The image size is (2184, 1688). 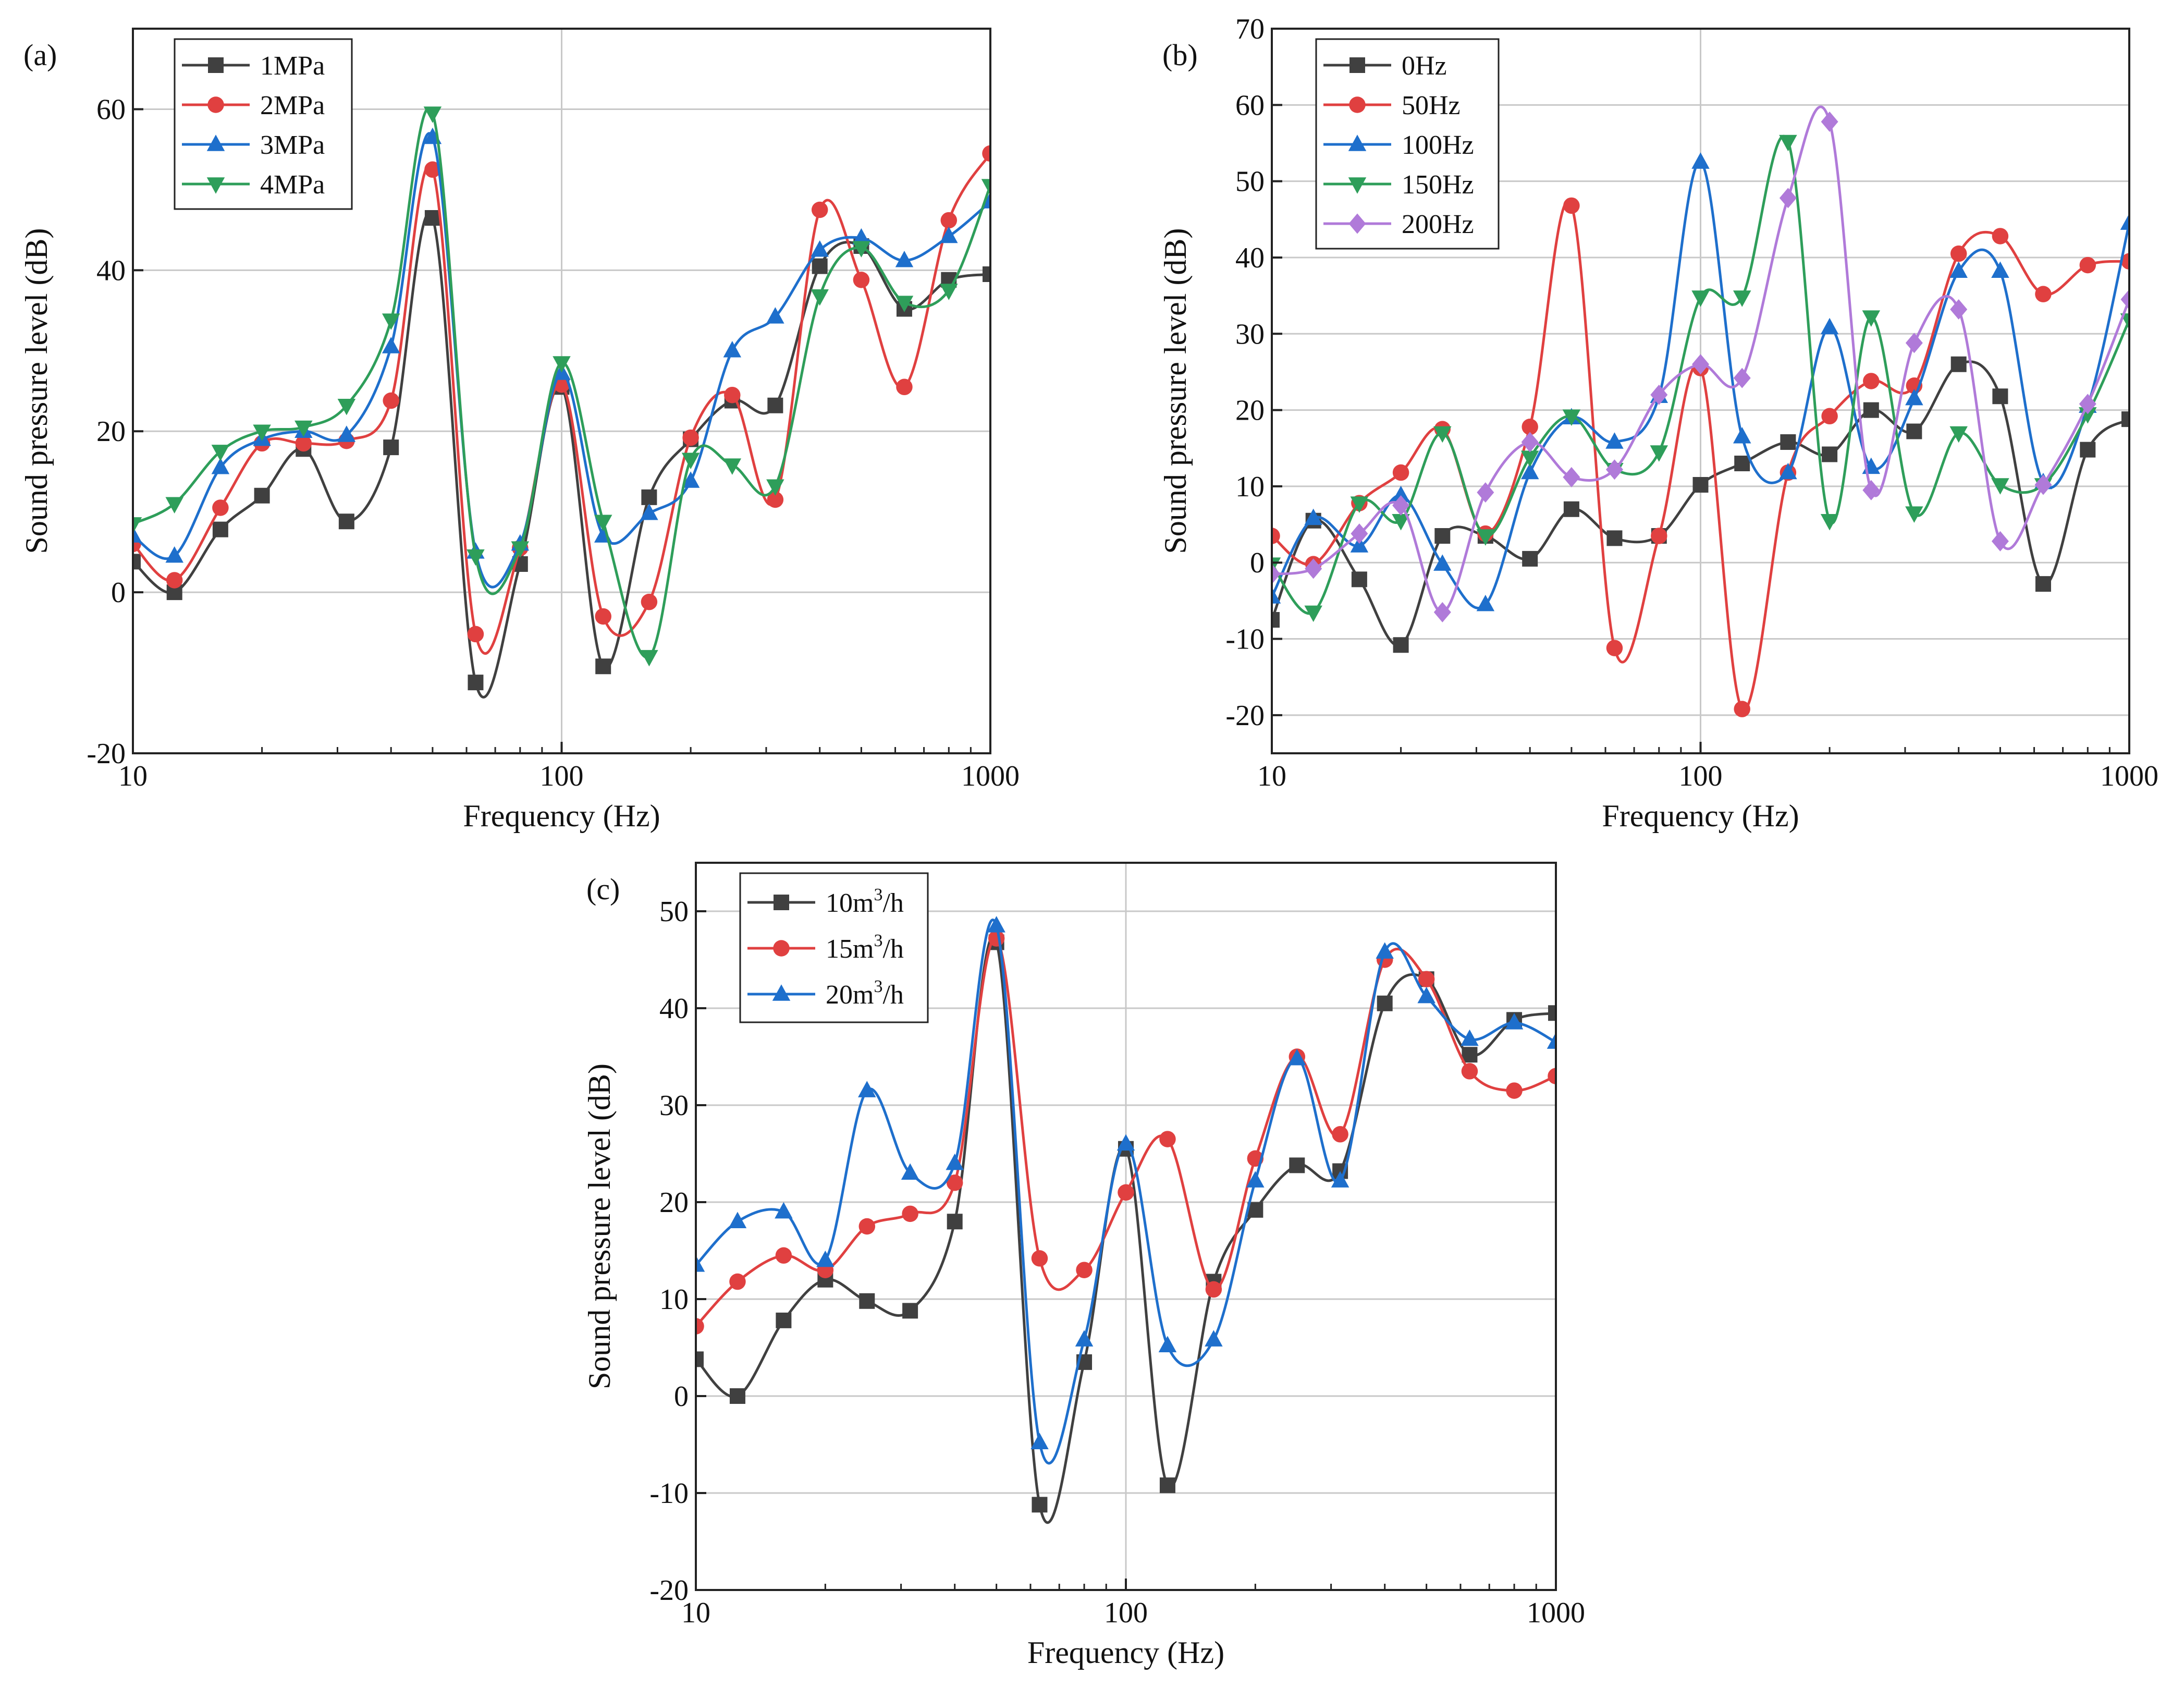 I want to click on legend-label: 0Hz, so click(x=1424, y=66).